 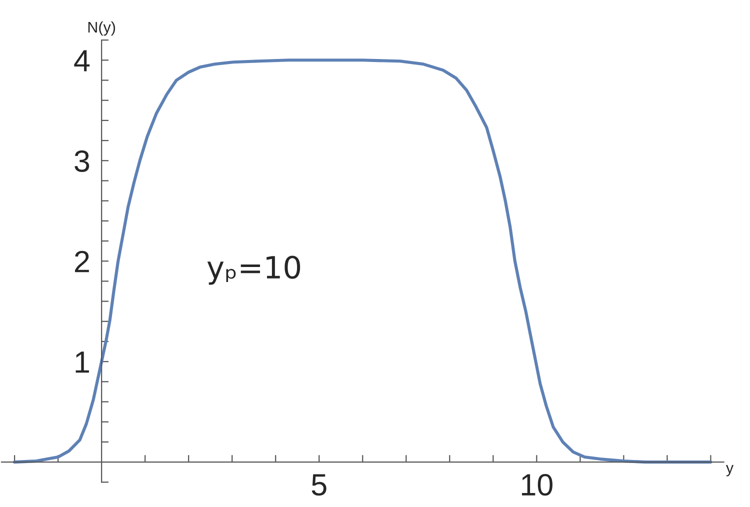 I want to click on x-tick-label: 10, so click(x=537, y=485).